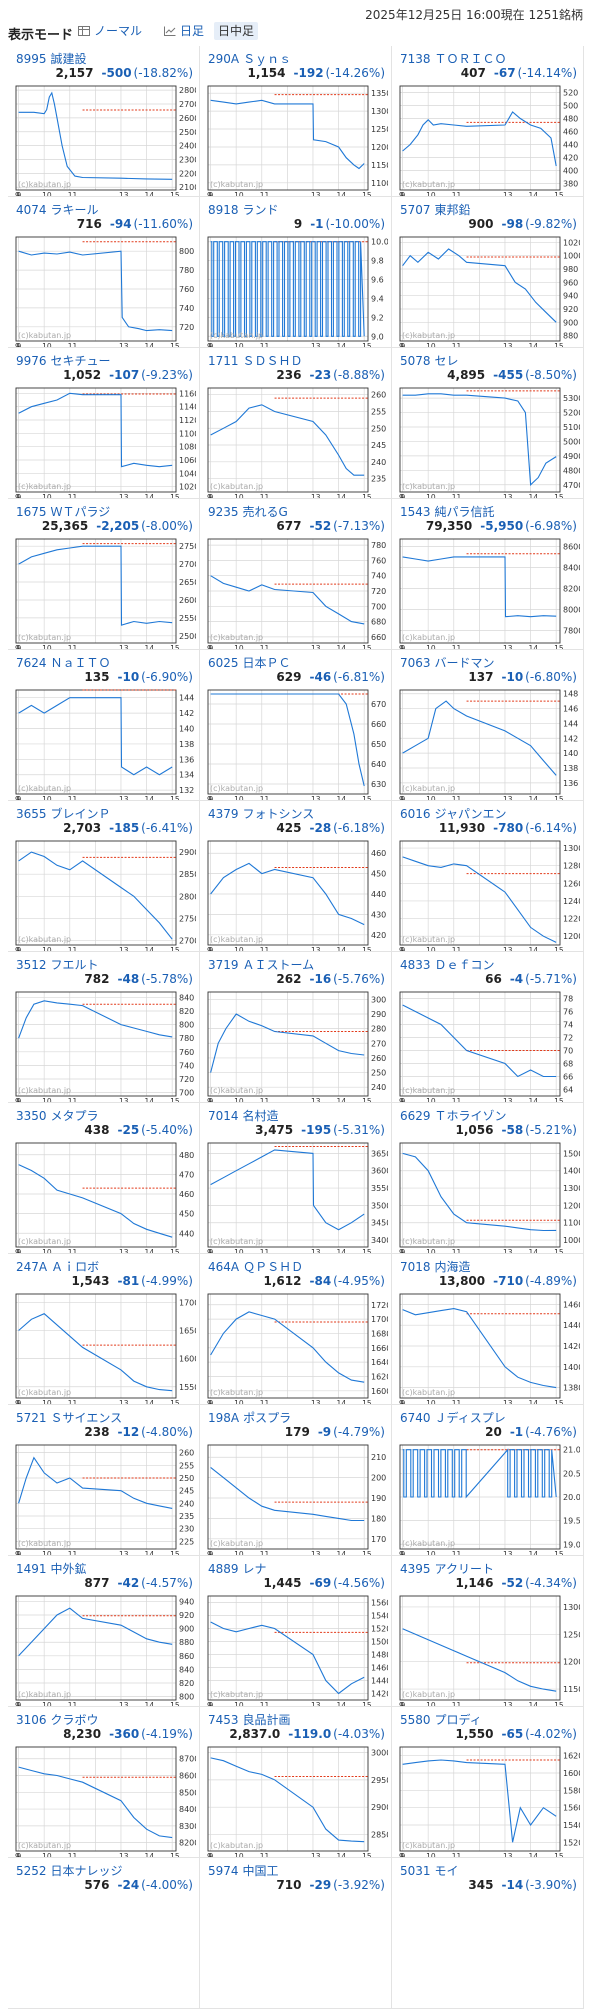 The image size is (591, 2009). Describe the element at coordinates (57, 1115) in the screenshot. I see `stock-name-link: 3350 メタプラ` at that location.